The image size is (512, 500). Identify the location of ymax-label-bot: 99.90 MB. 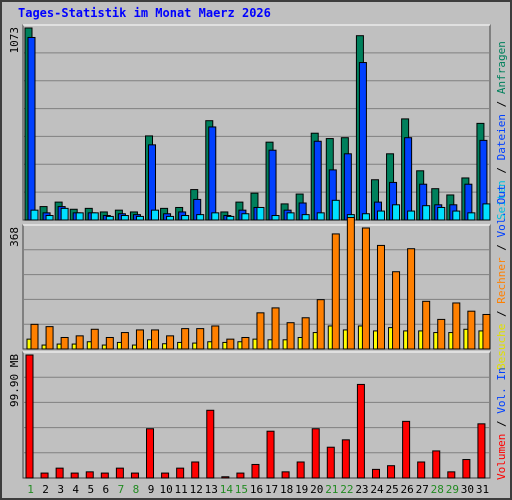
(14, 380).